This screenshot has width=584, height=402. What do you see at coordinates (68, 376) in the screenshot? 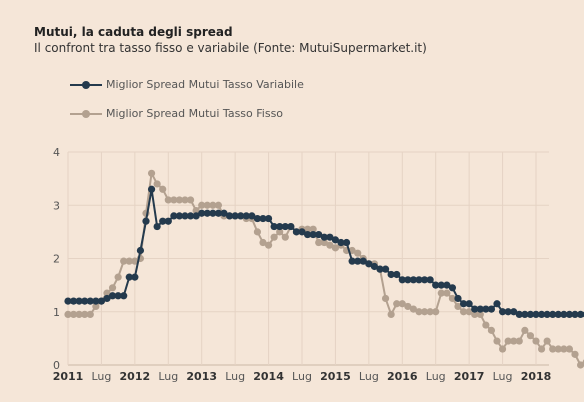
I see `x-tick-label: 2011` at bounding box center [68, 376].